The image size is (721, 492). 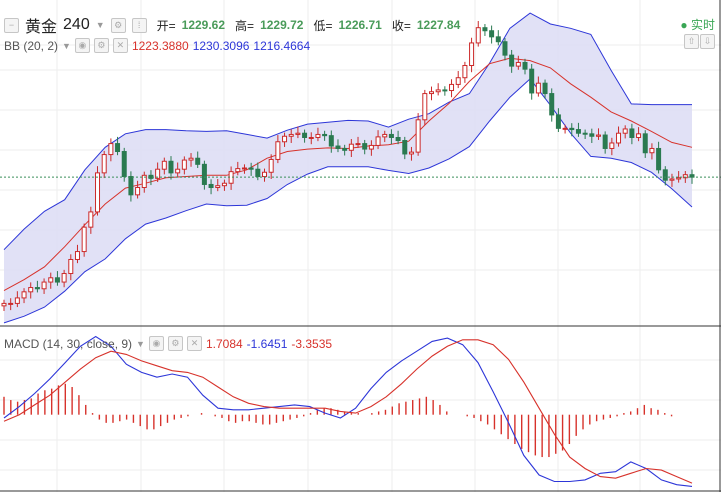 What do you see at coordinates (707, 41) in the screenshot?
I see `fullscreen-icon: ⇩` at bounding box center [707, 41].